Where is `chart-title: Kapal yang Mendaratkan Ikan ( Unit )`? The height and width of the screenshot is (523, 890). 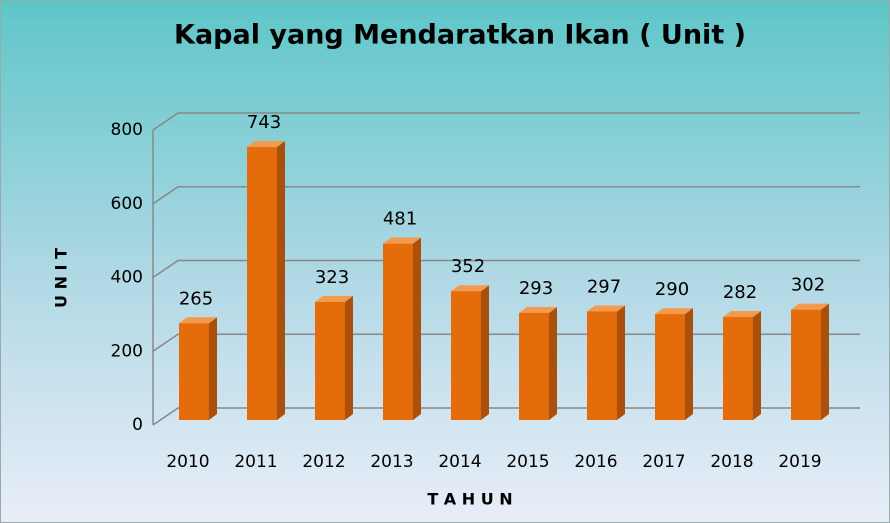
chart-title: Kapal yang Mendaratkan Ikan ( Unit ) is located at coordinates (460, 35).